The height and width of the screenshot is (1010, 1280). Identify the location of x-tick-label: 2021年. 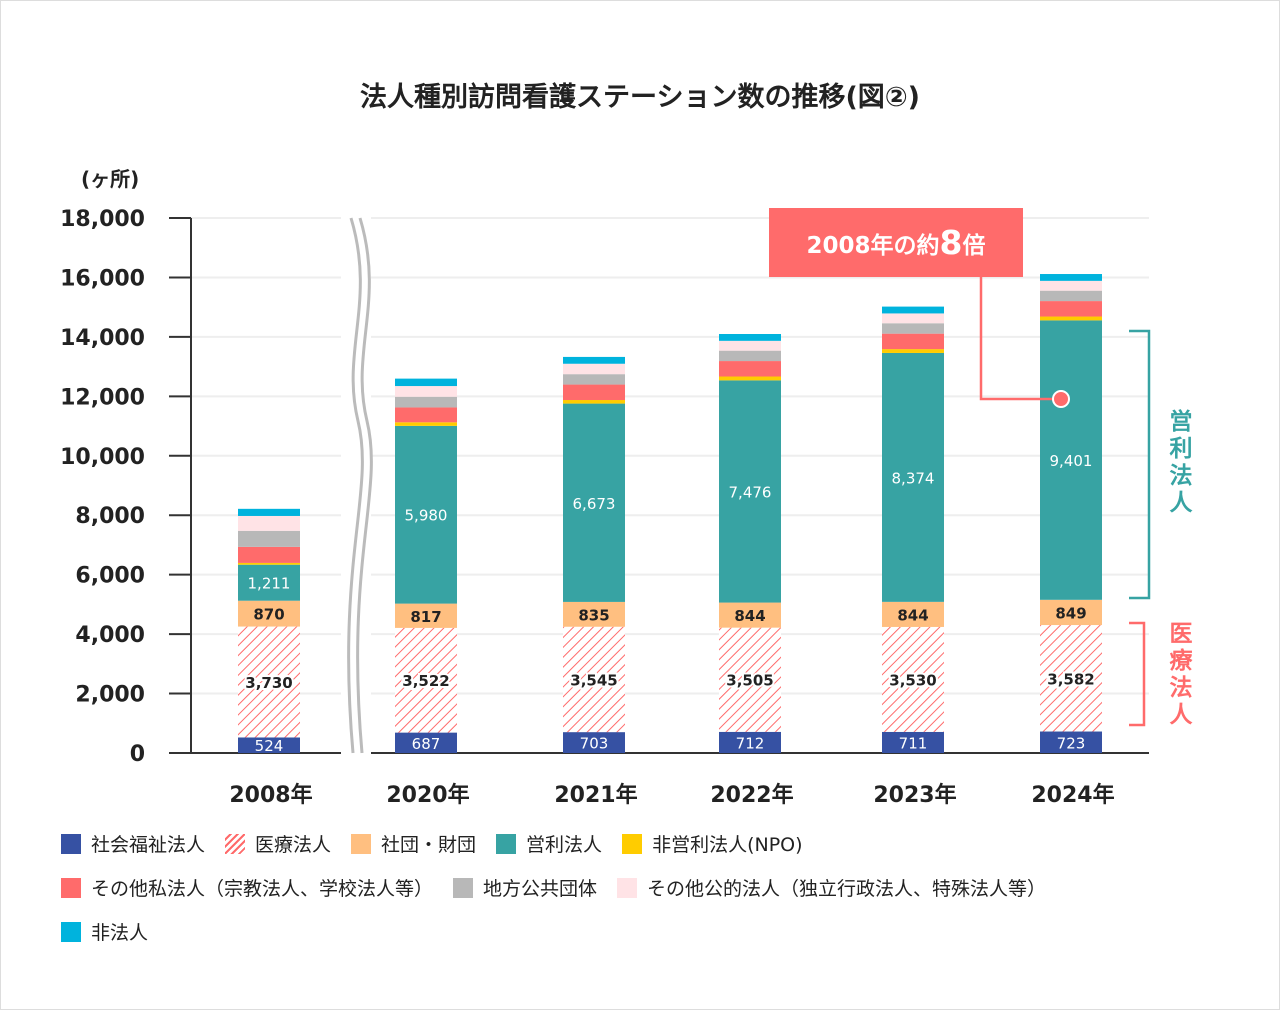
(595, 795).